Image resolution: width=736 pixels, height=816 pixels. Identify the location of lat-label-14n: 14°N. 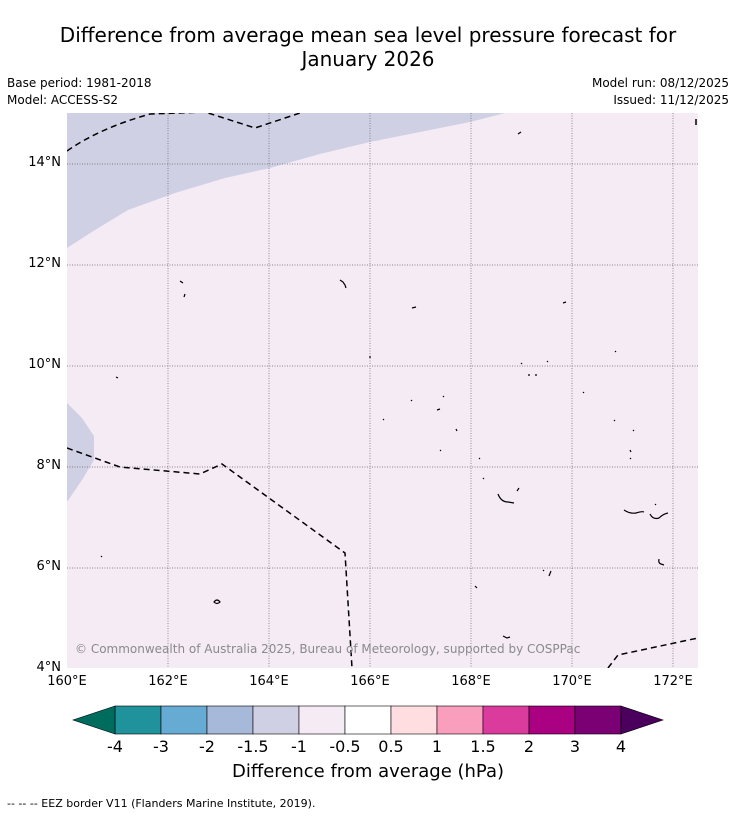
(44, 162).